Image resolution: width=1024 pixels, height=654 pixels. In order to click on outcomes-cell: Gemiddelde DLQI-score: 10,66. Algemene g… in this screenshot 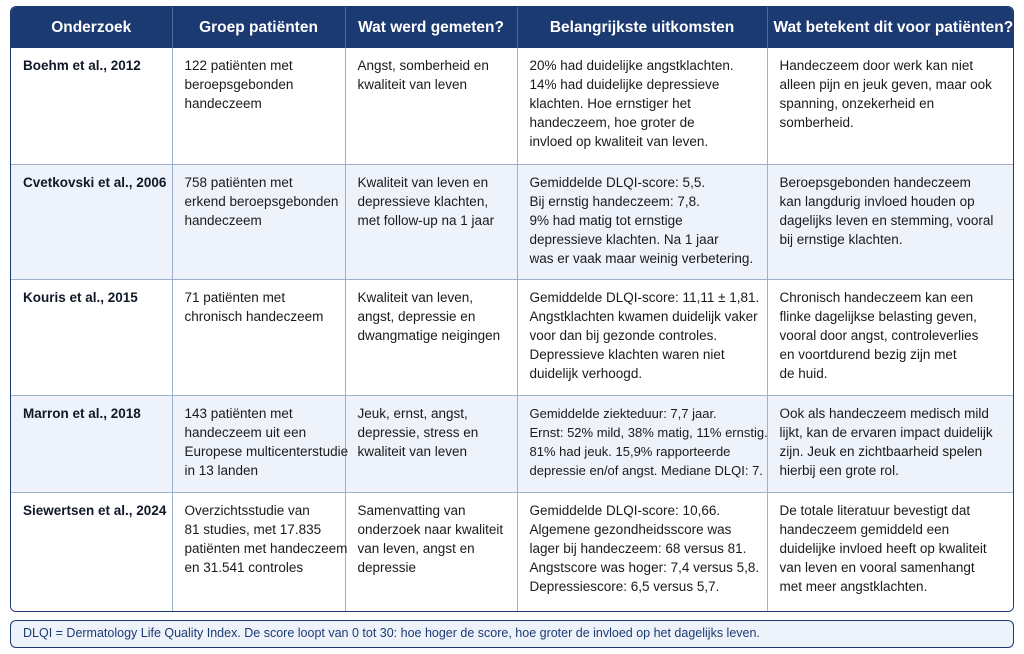, I will do `click(642, 551)`.